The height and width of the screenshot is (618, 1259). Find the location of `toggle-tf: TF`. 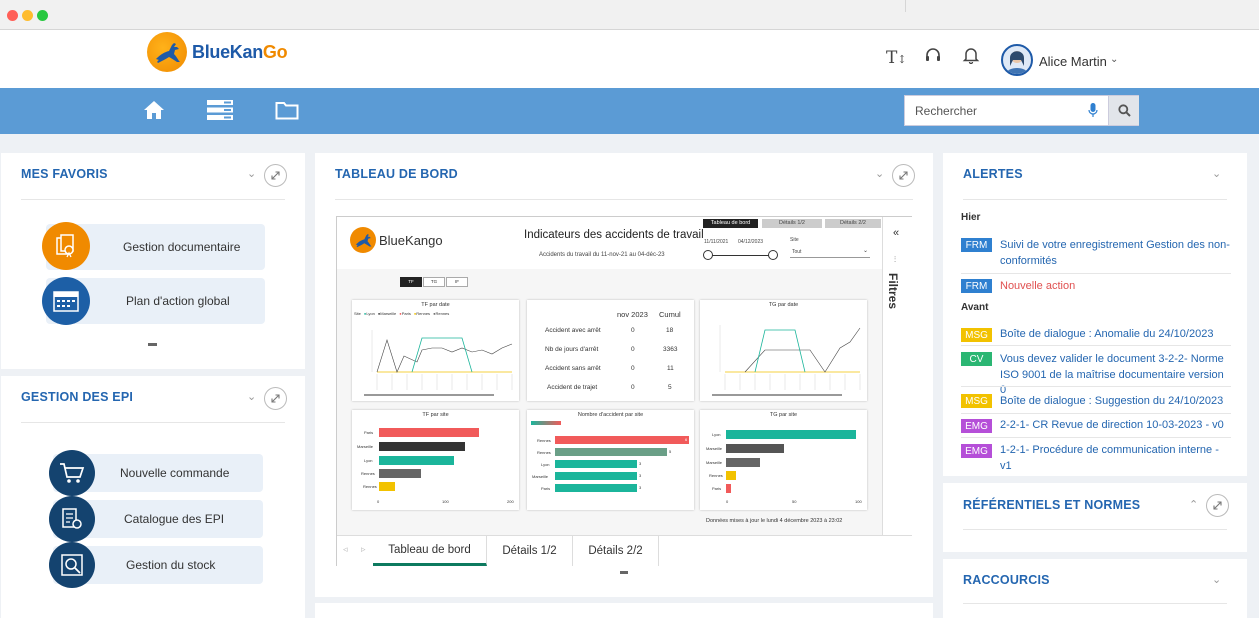

toggle-tf: TF is located at coordinates (411, 282).